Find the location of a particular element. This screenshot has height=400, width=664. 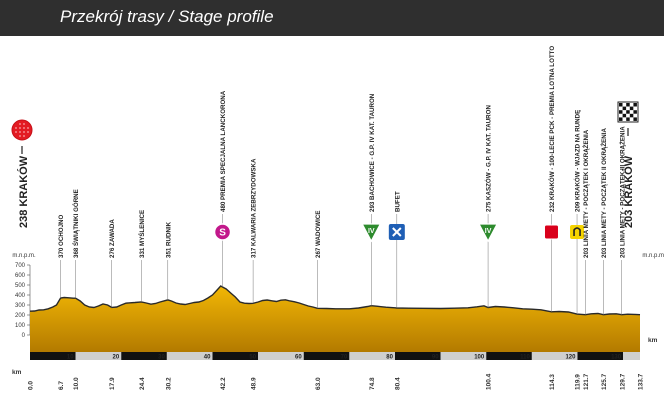

distance-band-label: 30 is located at coordinates (161, 358).